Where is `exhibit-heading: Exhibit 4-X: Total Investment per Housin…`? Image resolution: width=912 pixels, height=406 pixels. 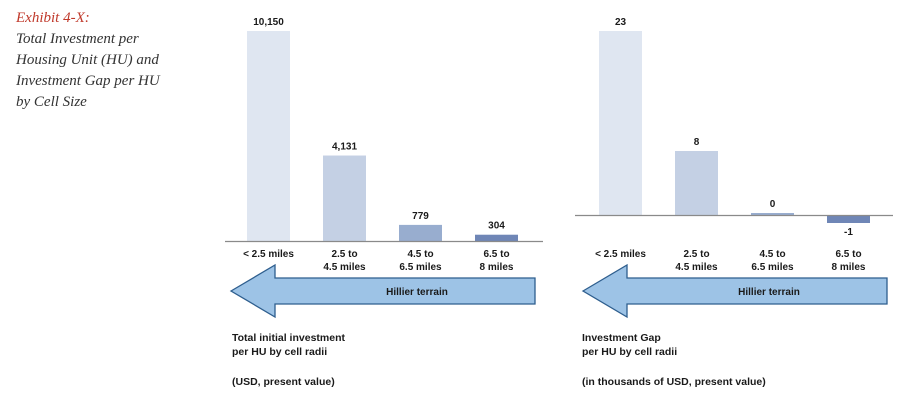 exhibit-heading: Exhibit 4-X: Total Investment per Housin… is located at coordinates (111, 60).